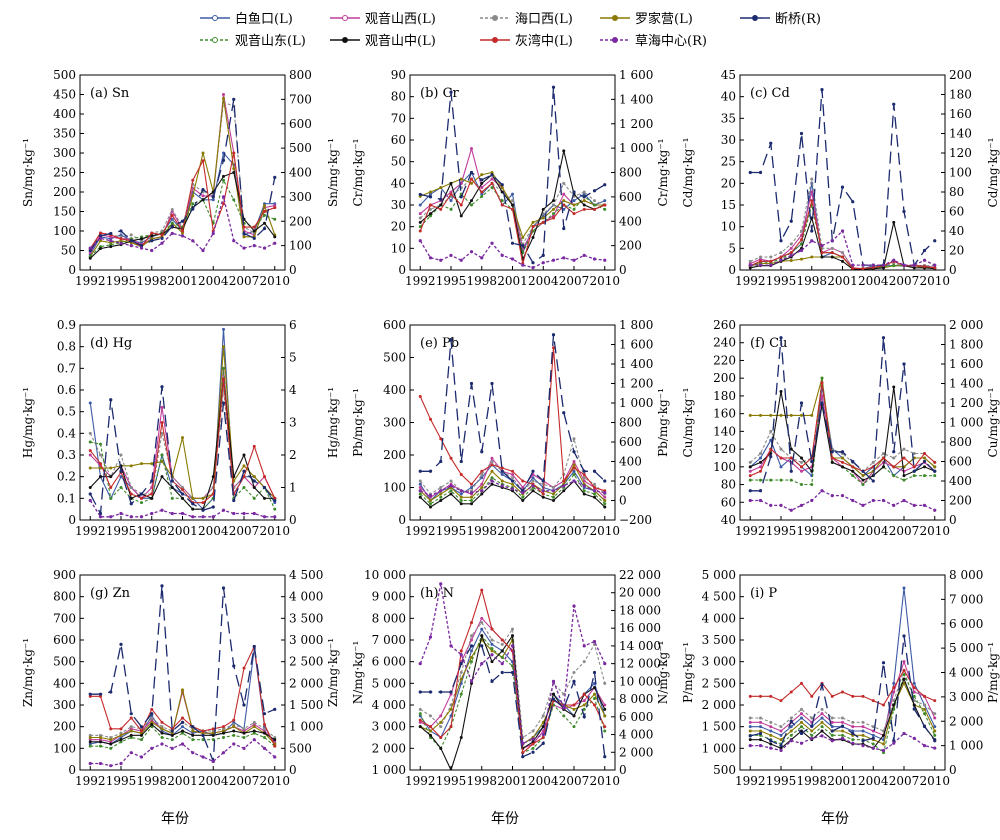 The height and width of the screenshot is (840, 1000). I want to click on y-axis-label-right: N/mg·kg⁻¹, so click(663, 673).